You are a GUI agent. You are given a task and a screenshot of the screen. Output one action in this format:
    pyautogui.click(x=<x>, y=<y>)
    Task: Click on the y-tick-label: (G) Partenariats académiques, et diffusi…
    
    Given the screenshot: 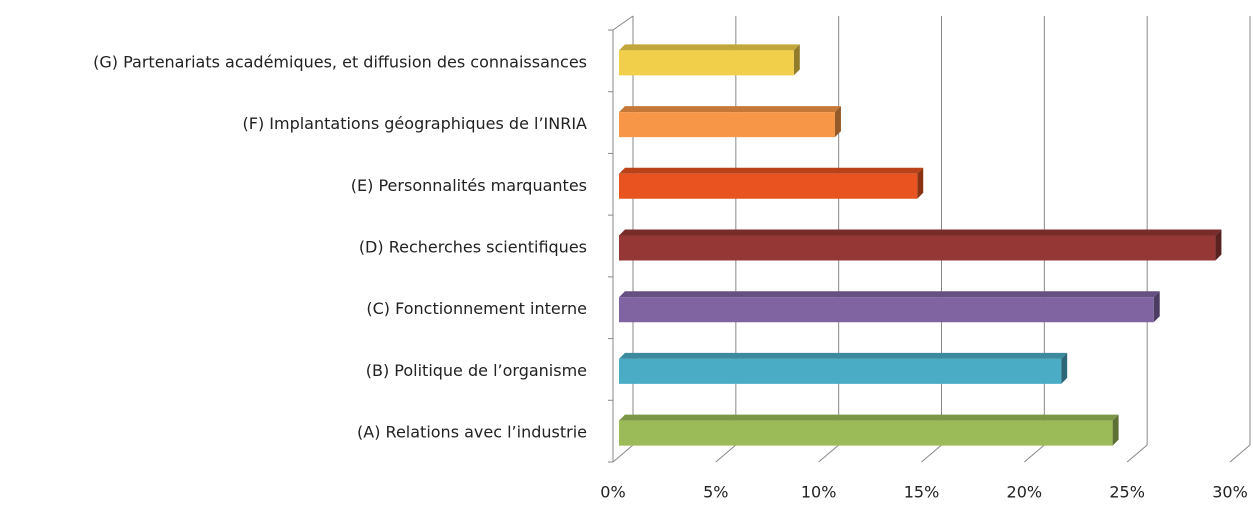 What is the action you would take?
    pyautogui.click(x=340, y=61)
    